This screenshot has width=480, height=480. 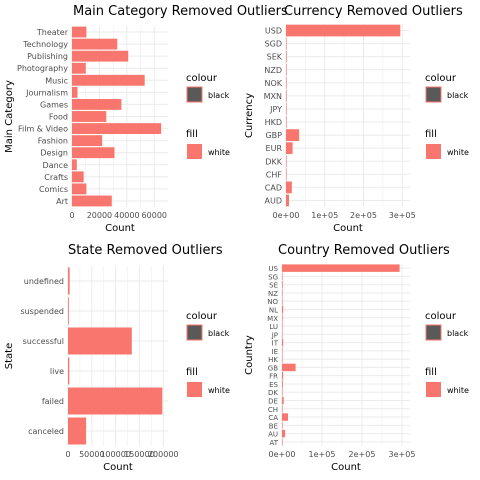 What do you see at coordinates (273, 161) in the screenshot?
I see `y-tick-label: DKK` at bounding box center [273, 161].